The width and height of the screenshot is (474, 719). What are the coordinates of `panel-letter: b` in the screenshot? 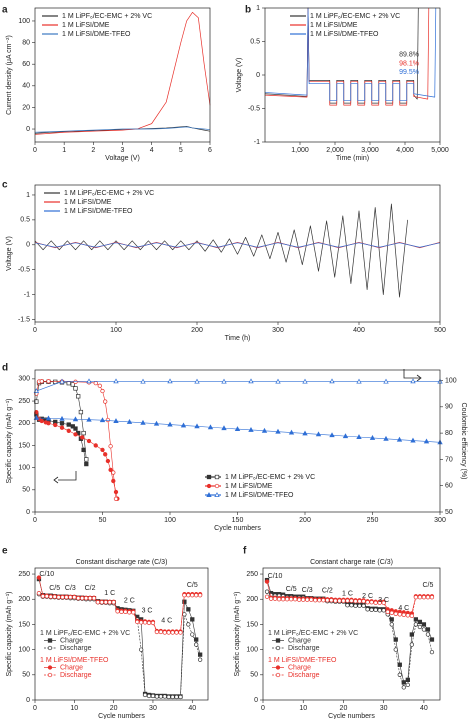 It's located at (248, 10).